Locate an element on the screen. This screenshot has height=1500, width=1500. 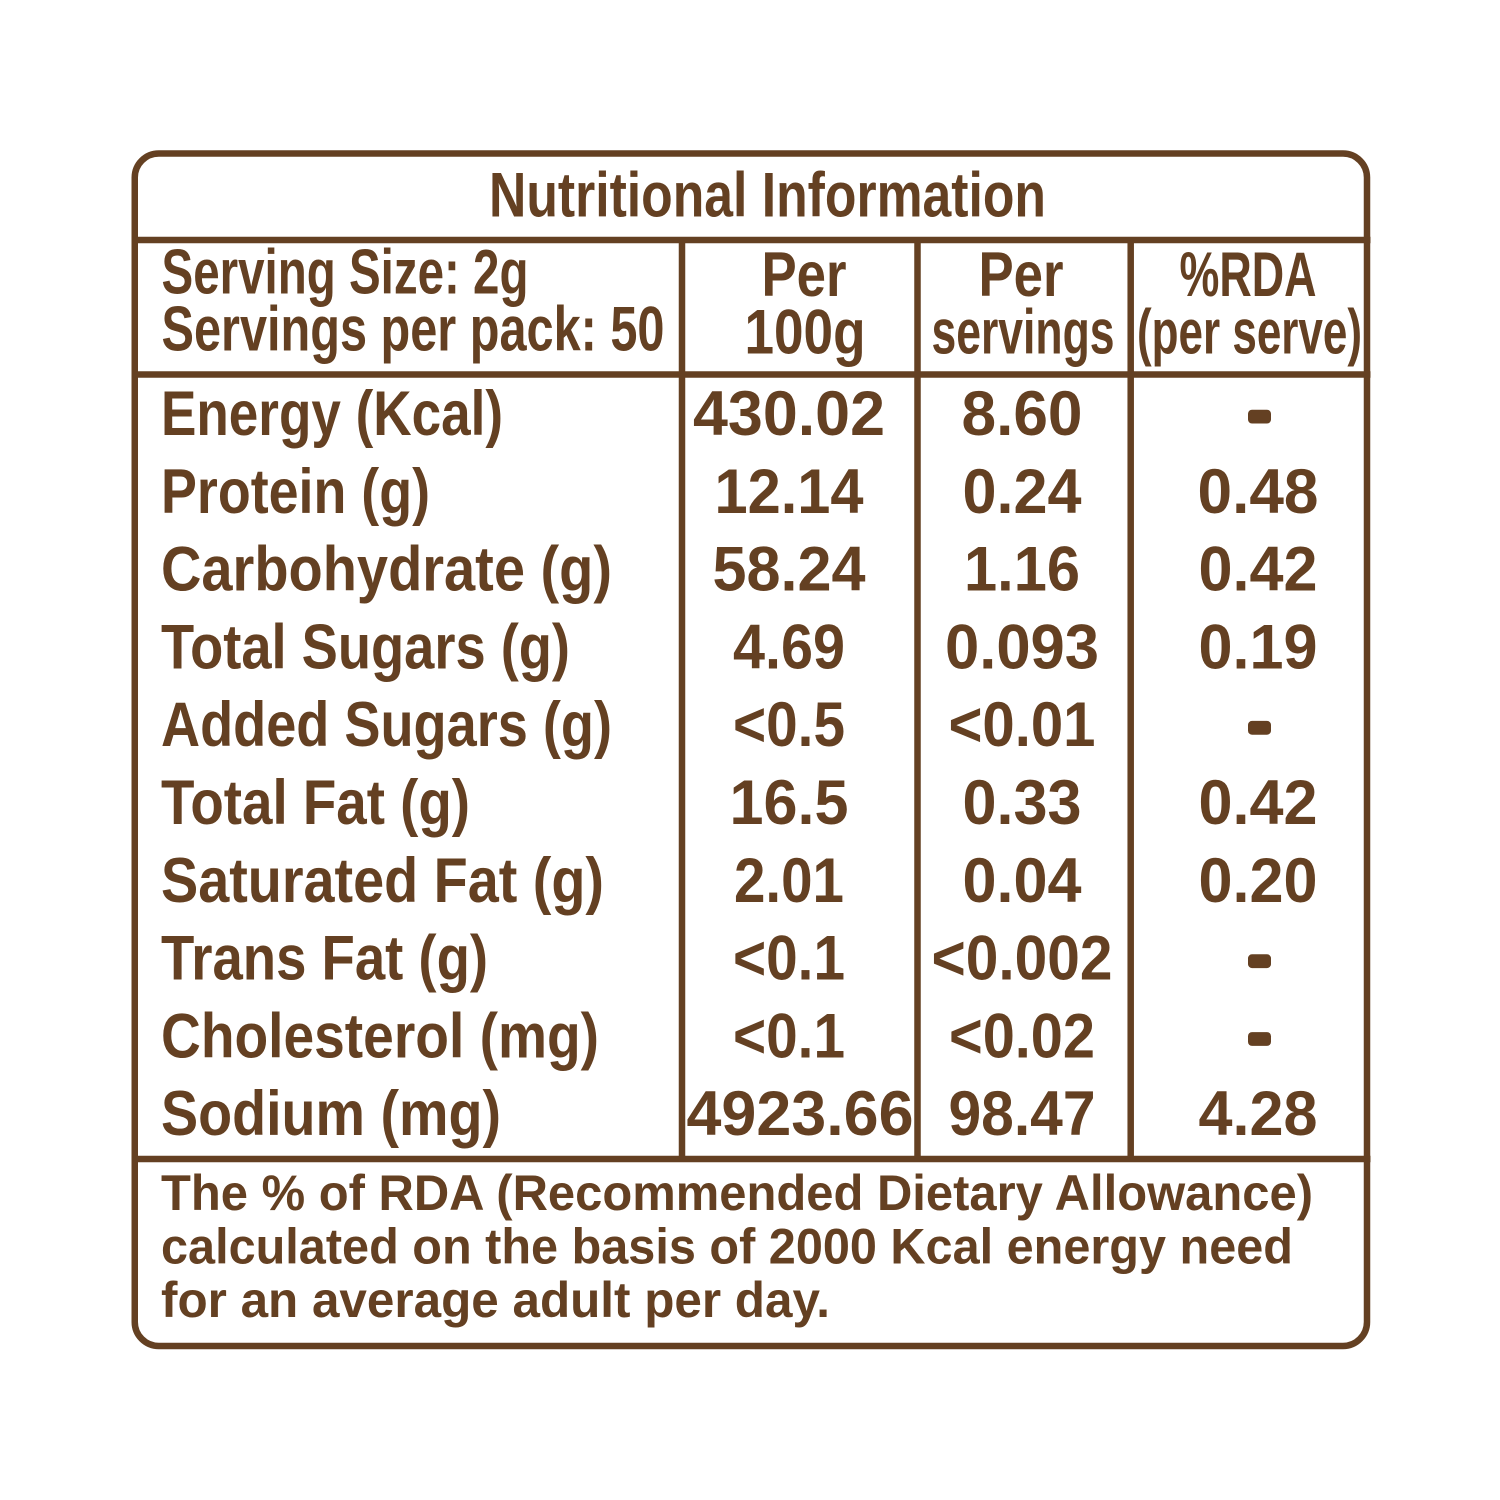
svg-text: %RDA is located at coordinates (1248, 275).